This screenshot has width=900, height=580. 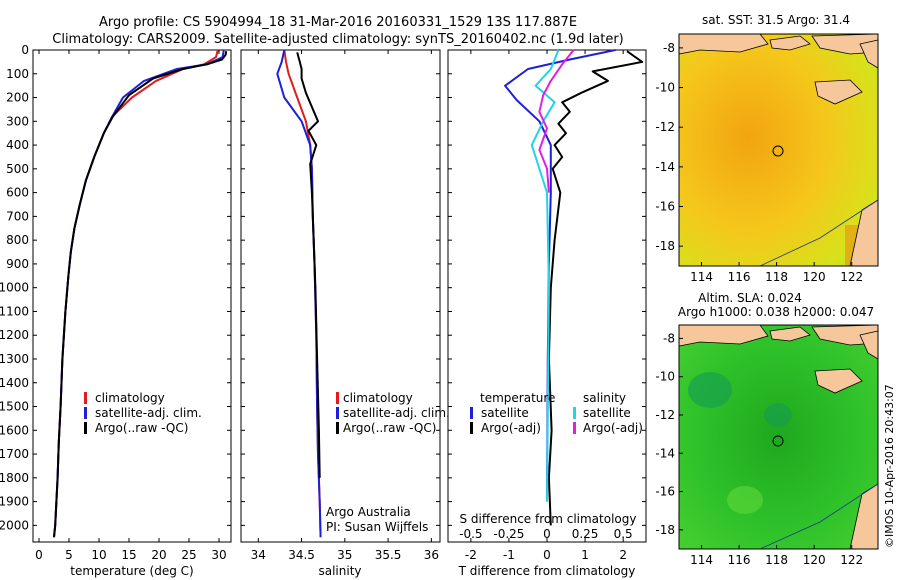 I want to click on lon-tick-label: 120, so click(x=814, y=277).